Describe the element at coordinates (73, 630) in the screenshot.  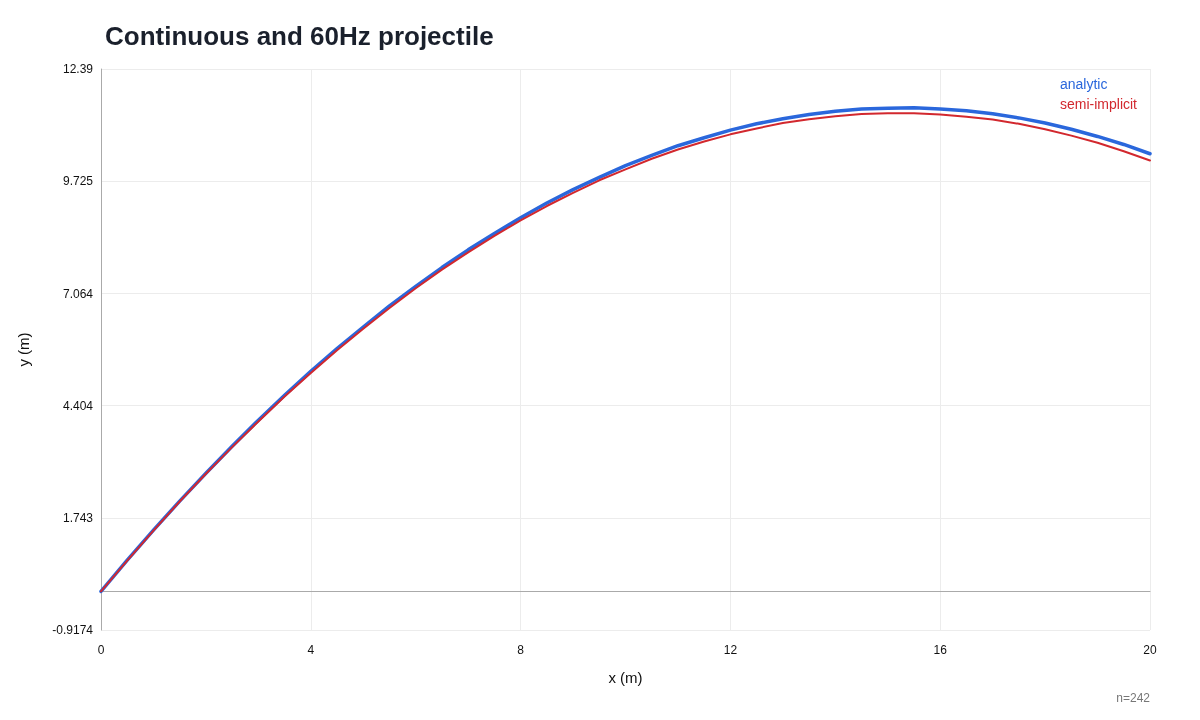
I see `y-tick-label: -0.9174` at that location.